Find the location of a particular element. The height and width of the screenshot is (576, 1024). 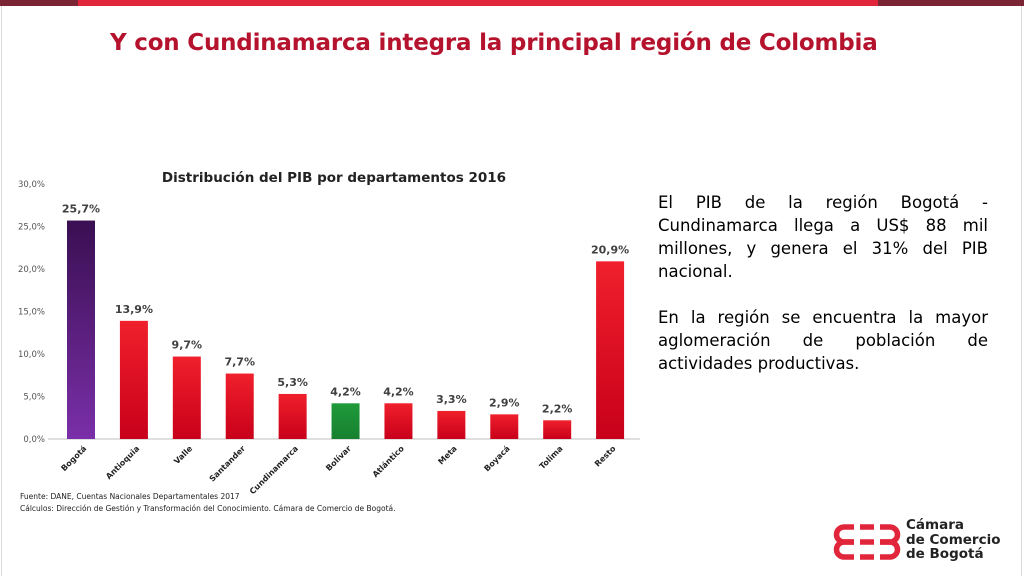

value-label: 2,9% is located at coordinates (504, 402).